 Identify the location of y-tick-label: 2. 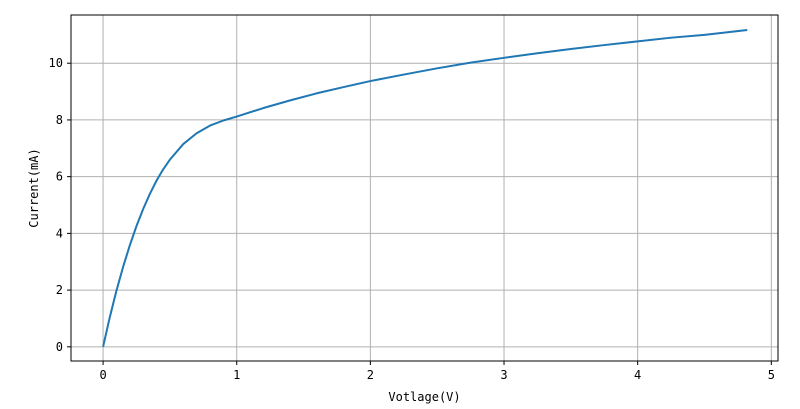
(59, 290).